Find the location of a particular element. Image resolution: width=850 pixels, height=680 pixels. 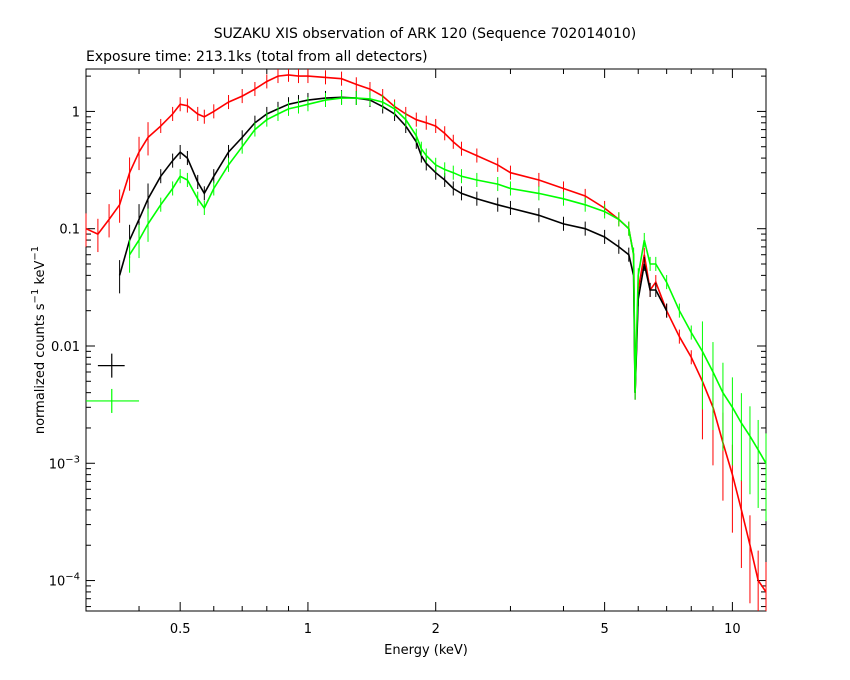

y-tick-label-exponent: −3 is located at coordinates (72, 459).